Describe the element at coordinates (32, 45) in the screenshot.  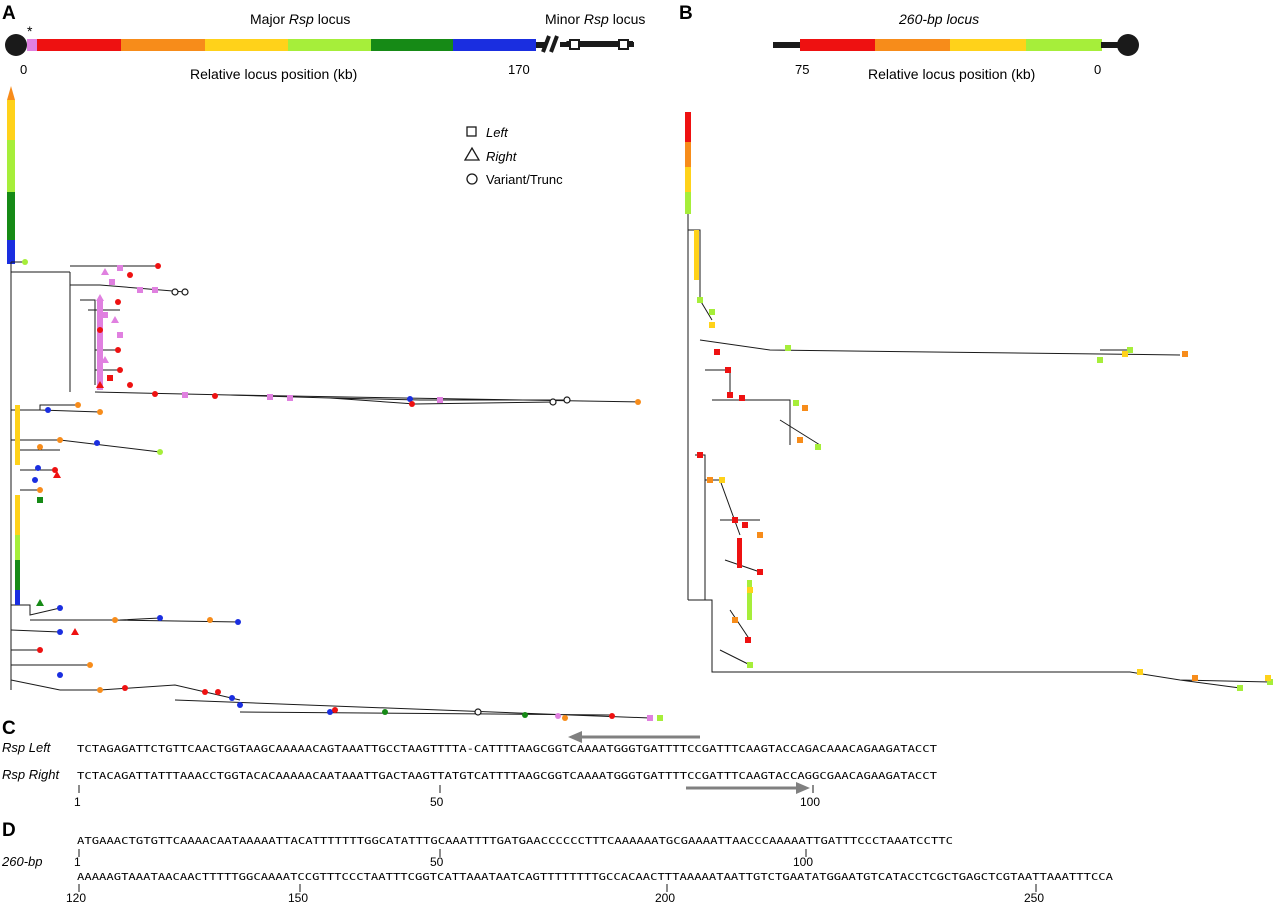
I see `locus-segment-pink` at that location.